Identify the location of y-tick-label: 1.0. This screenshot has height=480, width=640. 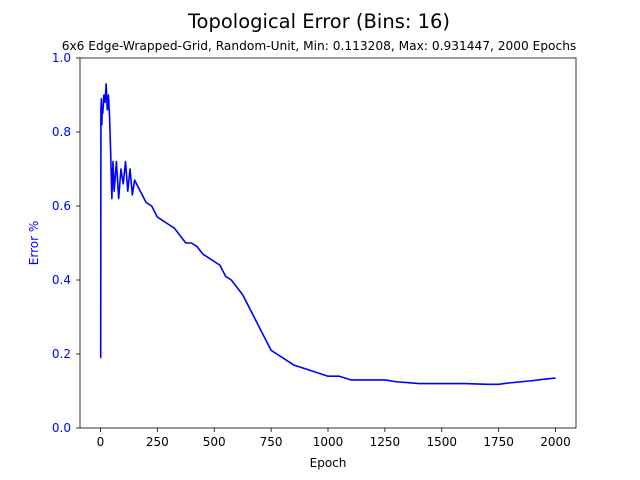
(61, 58).